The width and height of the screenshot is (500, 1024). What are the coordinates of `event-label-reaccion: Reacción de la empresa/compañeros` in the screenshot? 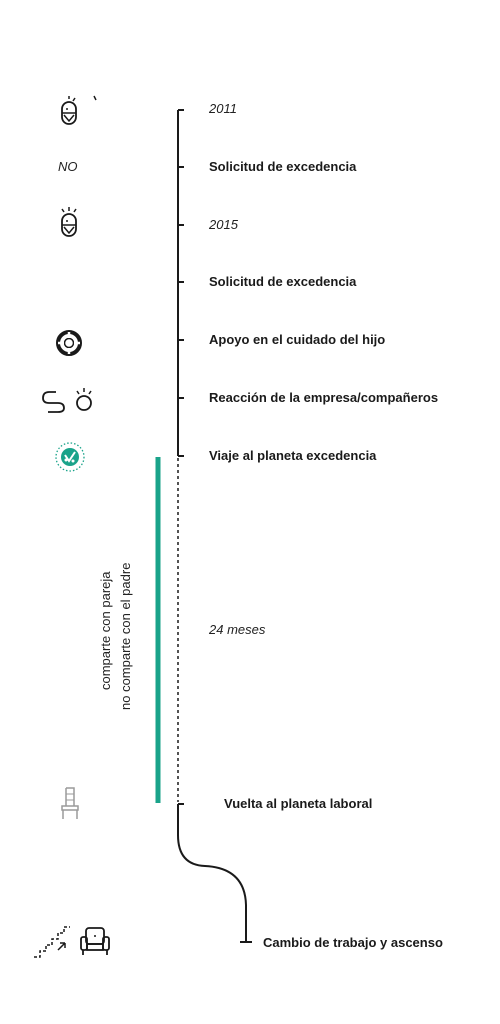 It's located at (324, 397).